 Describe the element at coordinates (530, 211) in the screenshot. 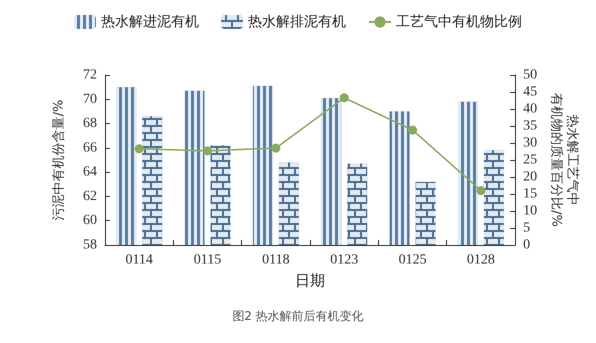

I see `y2-tick-label: 10` at that location.